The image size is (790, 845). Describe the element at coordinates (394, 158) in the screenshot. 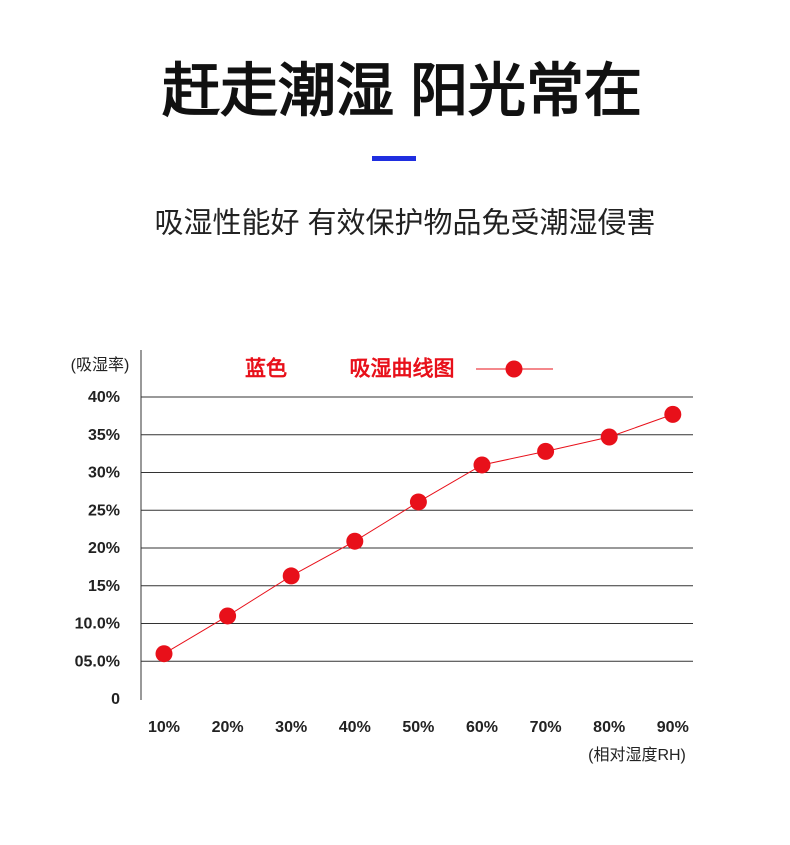

I see `title-underline` at that location.